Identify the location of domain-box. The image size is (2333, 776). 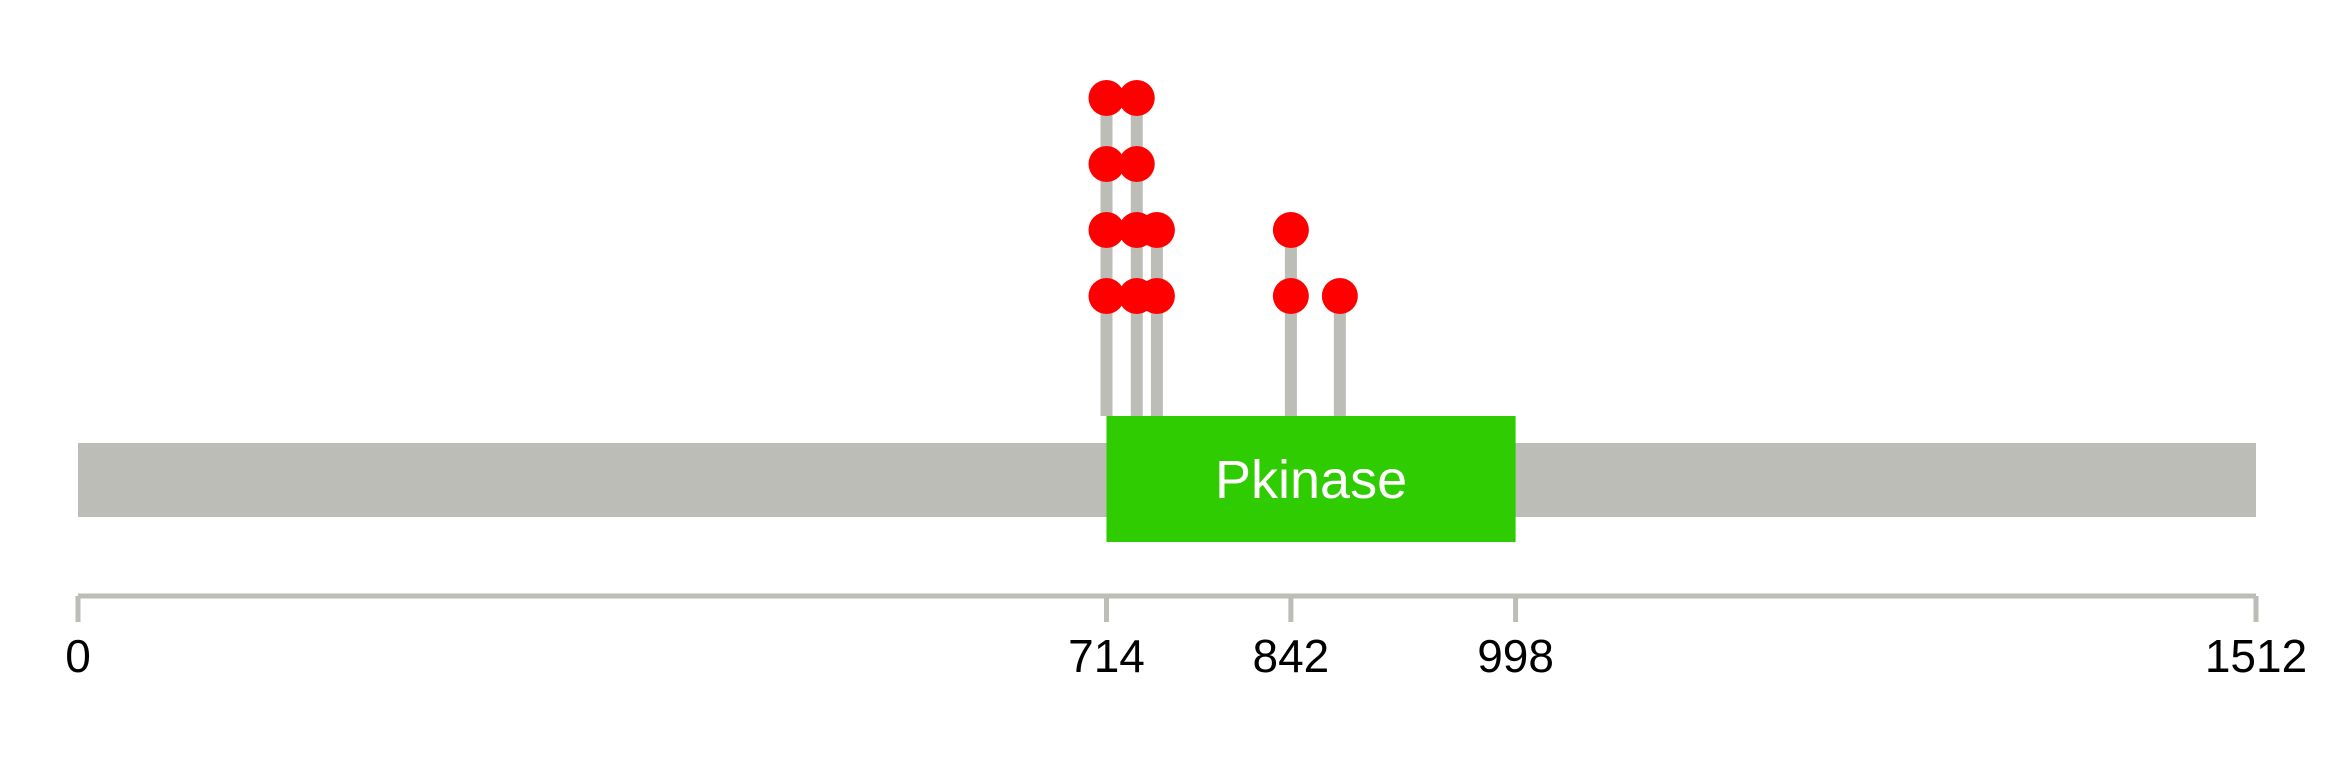
(1311, 479).